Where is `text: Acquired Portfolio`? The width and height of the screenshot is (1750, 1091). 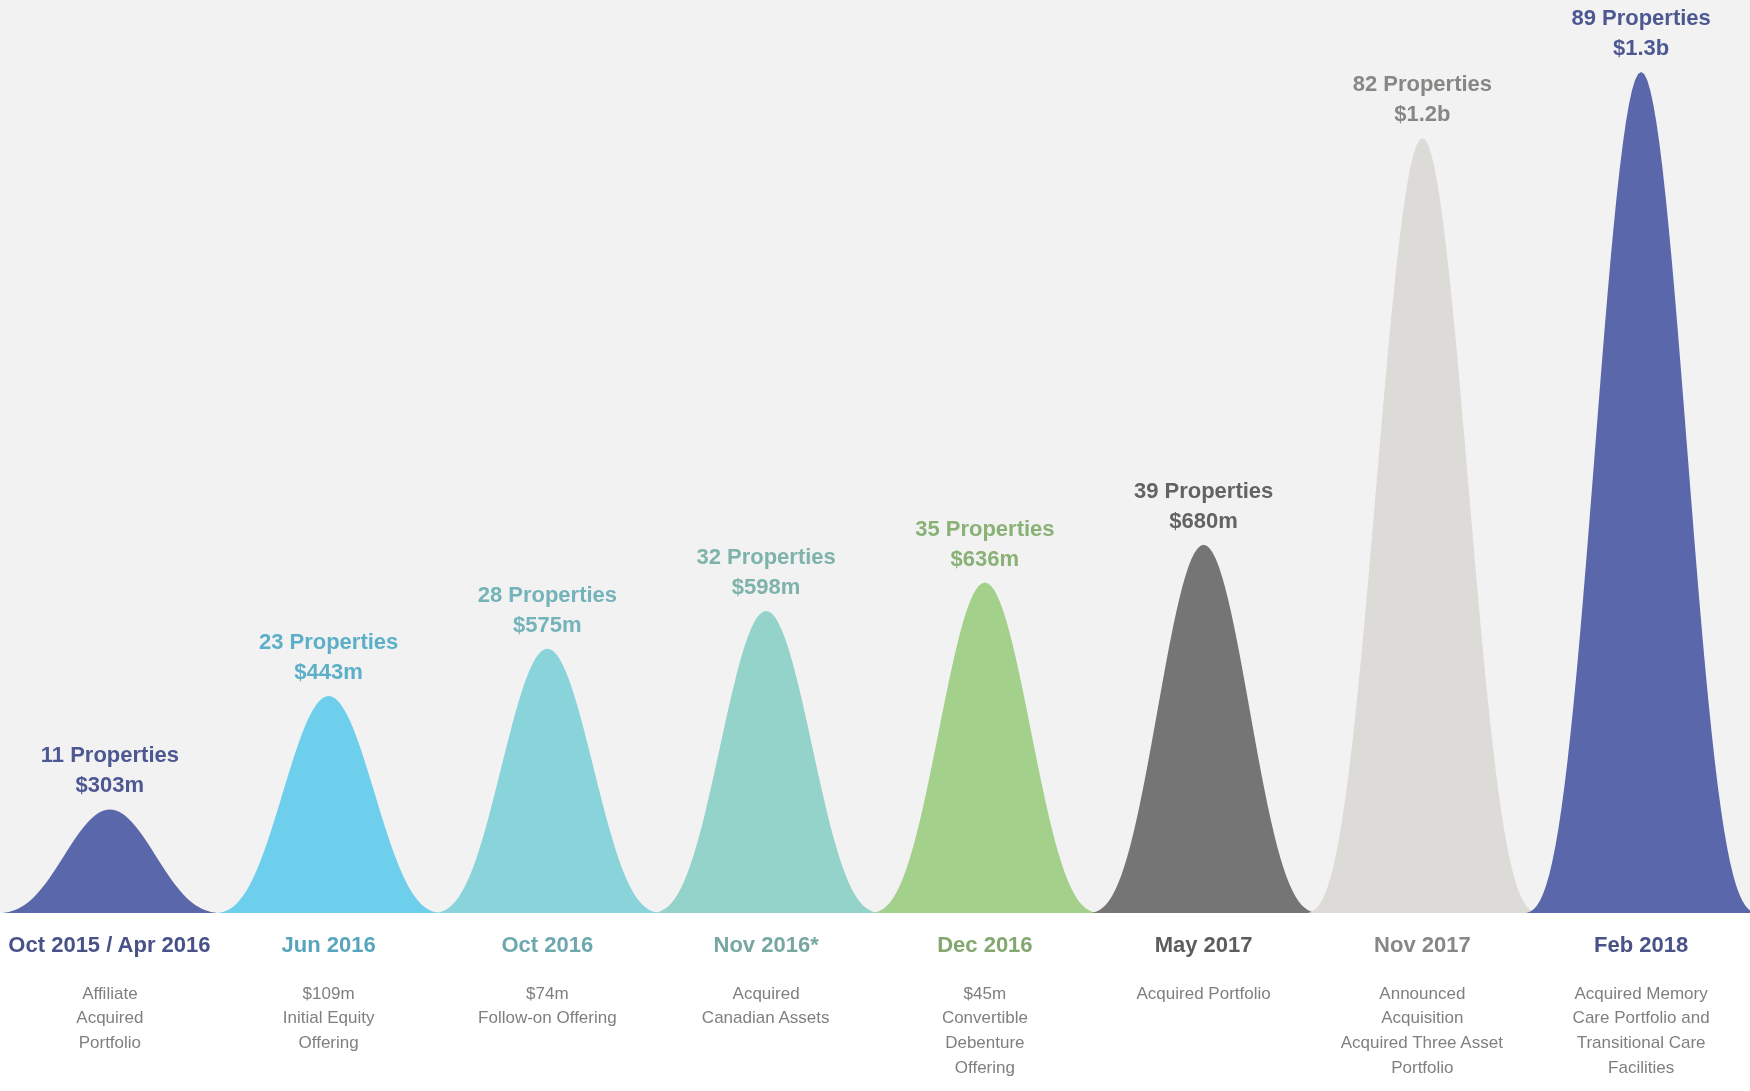
text: Acquired Portfolio is located at coordinates (1203, 993).